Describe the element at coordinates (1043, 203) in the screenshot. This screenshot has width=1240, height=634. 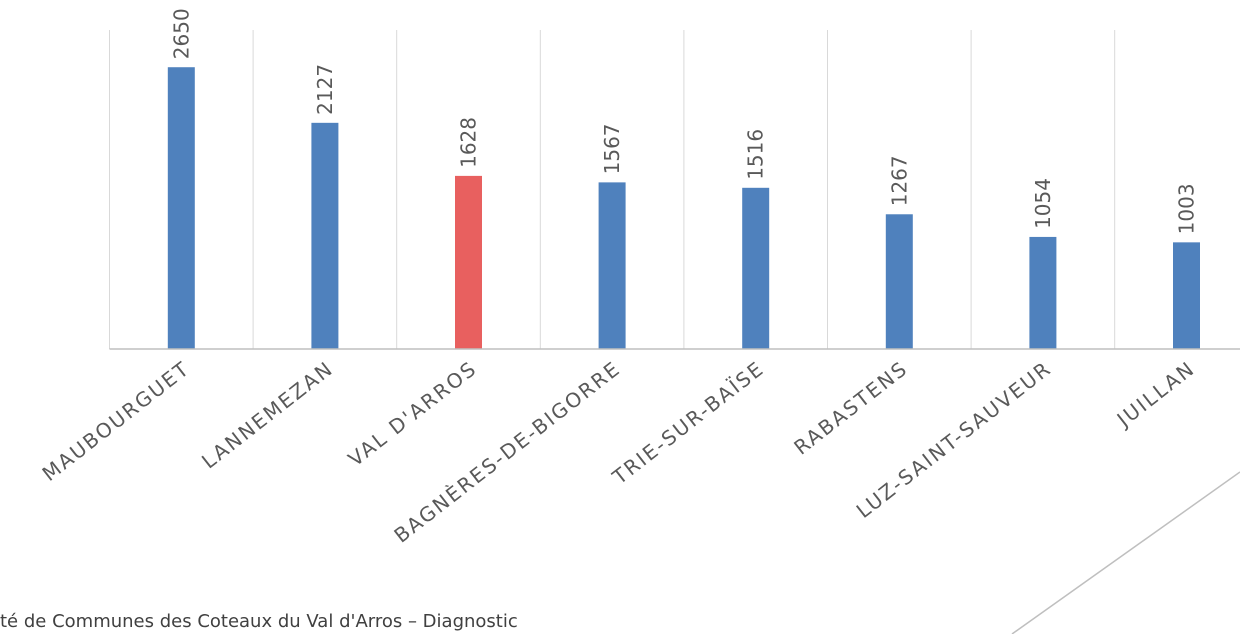
I see `value-label: 1054` at that location.